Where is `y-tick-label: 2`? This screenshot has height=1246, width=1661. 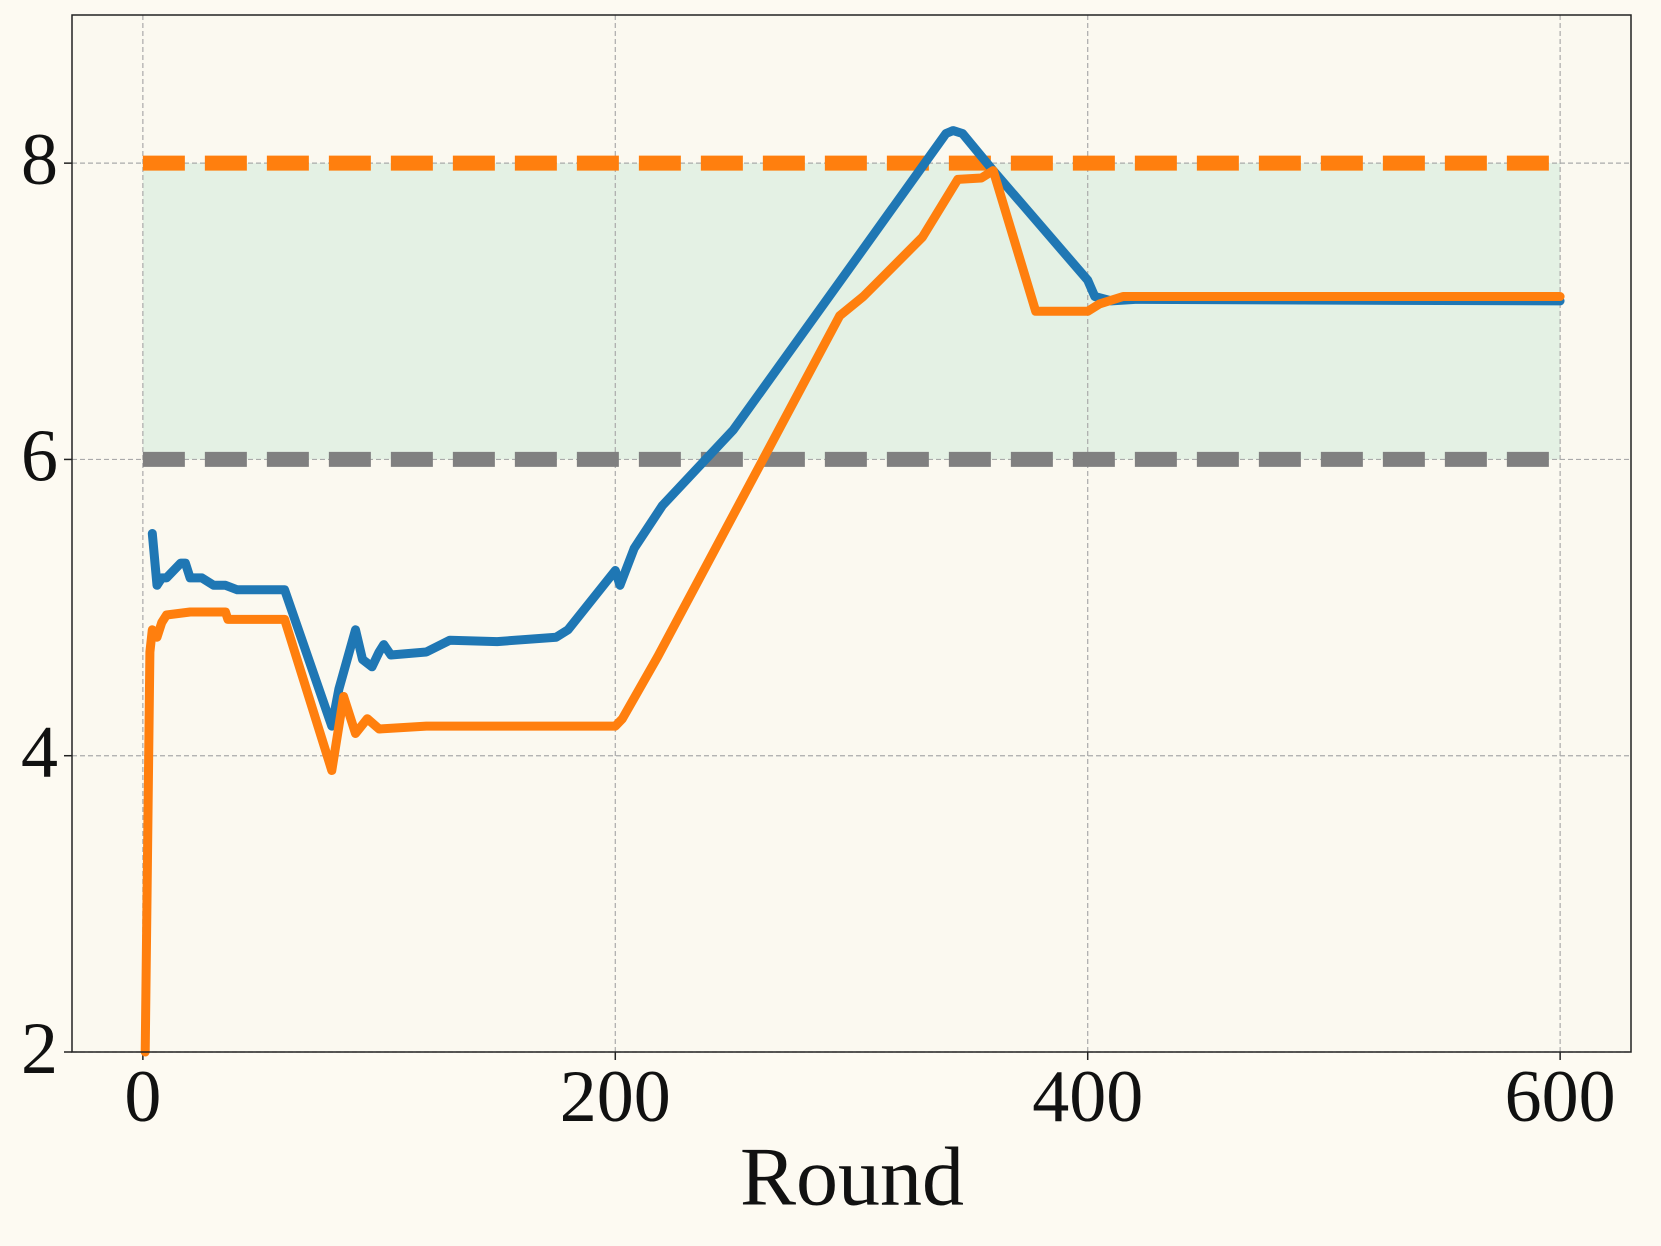
y-tick-label: 2 is located at coordinates (39, 1049).